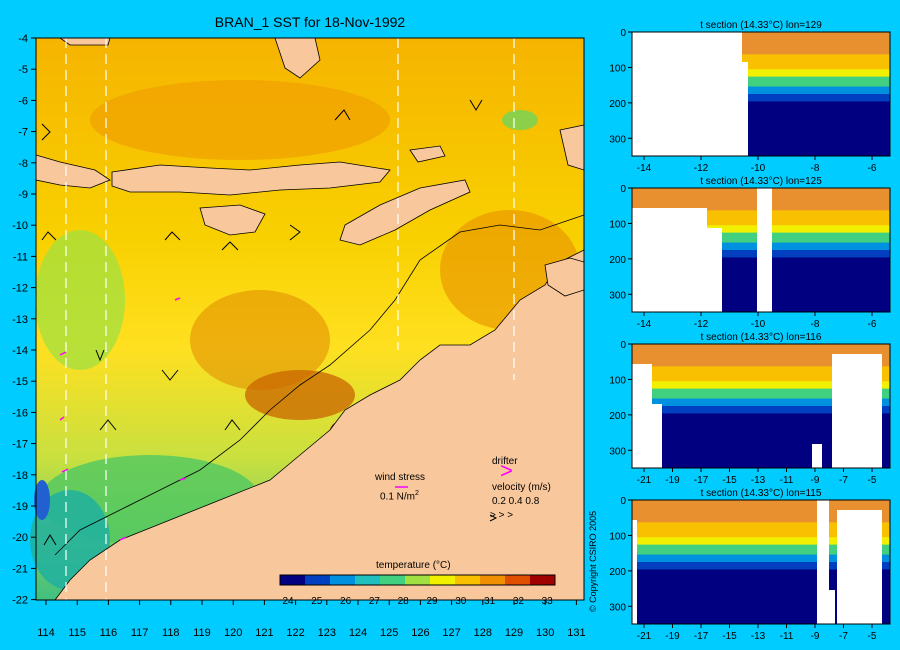 This screenshot has height=650, width=900. What do you see at coordinates (576, 633) in the screenshot?
I see `lon-tick-label: 131` at bounding box center [576, 633].